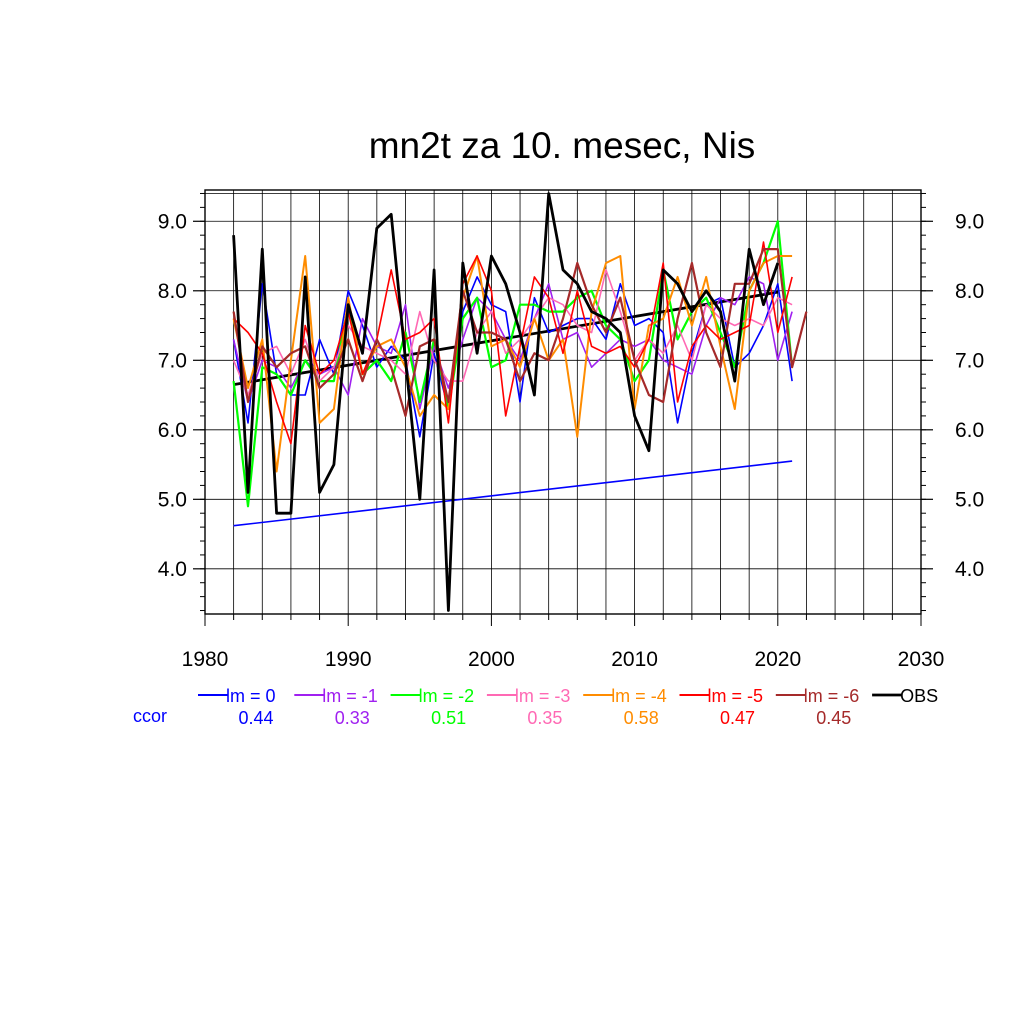  What do you see at coordinates (832, 696) in the screenshot?
I see `legend-label: lm = -6` at bounding box center [832, 696].